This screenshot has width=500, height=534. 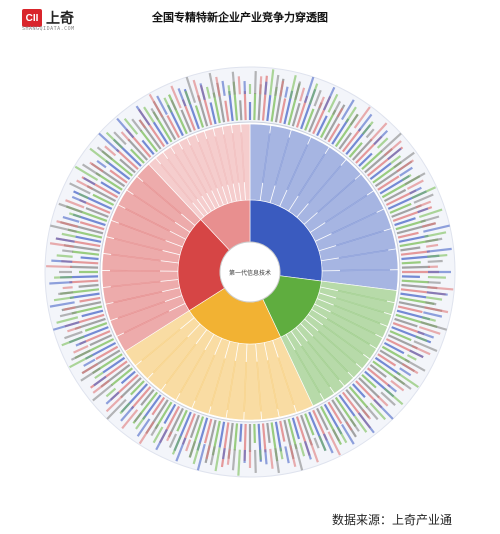 What do you see at coordinates (60, 19) in the screenshot?
I see `logo-text: 上奇` at bounding box center [60, 19].